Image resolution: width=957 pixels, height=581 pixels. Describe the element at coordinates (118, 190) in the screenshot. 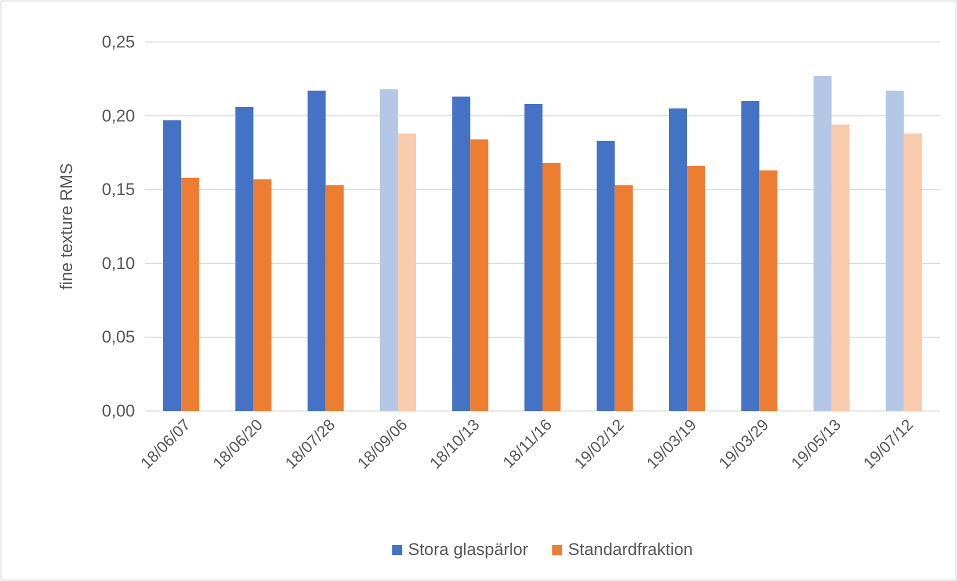

I see `y-tick-label: 0,15` at that location.